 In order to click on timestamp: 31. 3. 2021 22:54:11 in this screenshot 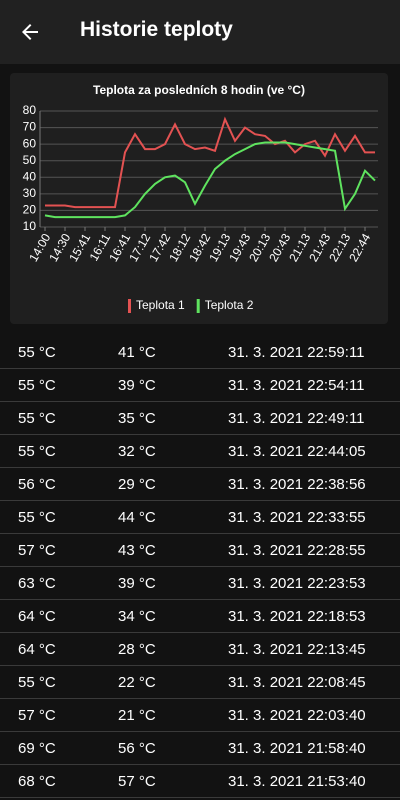, I will do `click(296, 385)`.